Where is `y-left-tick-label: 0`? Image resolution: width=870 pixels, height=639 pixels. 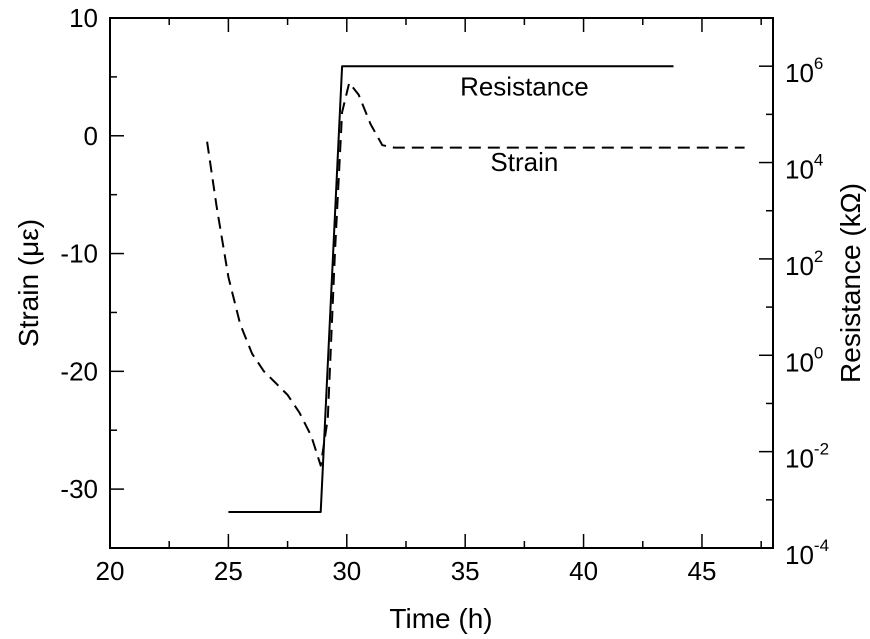 y-left-tick-label: 0 is located at coordinates (91, 136).